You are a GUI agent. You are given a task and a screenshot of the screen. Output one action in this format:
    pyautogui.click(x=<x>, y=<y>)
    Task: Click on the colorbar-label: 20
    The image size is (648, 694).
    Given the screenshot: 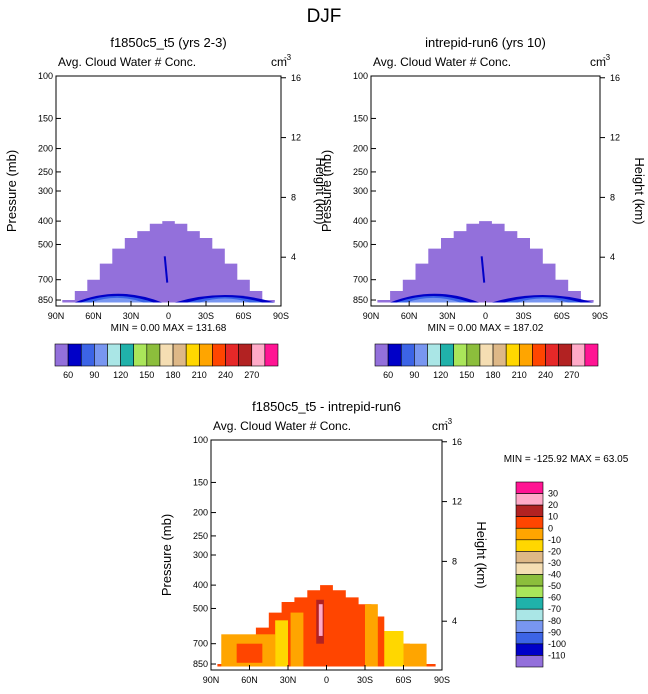 What is the action you would take?
    pyautogui.click(x=553, y=505)
    